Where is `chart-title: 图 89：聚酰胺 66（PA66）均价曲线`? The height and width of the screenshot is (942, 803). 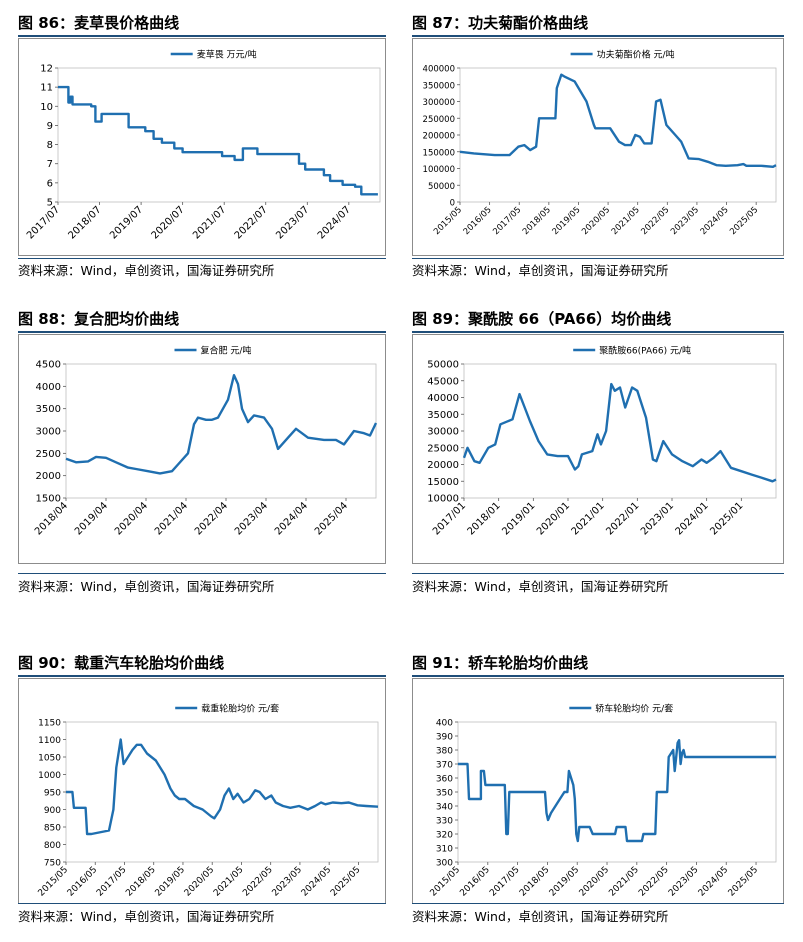
chart-title: 图 89：聚酰胺 66（PA66）均价曲线 is located at coordinates (542, 319).